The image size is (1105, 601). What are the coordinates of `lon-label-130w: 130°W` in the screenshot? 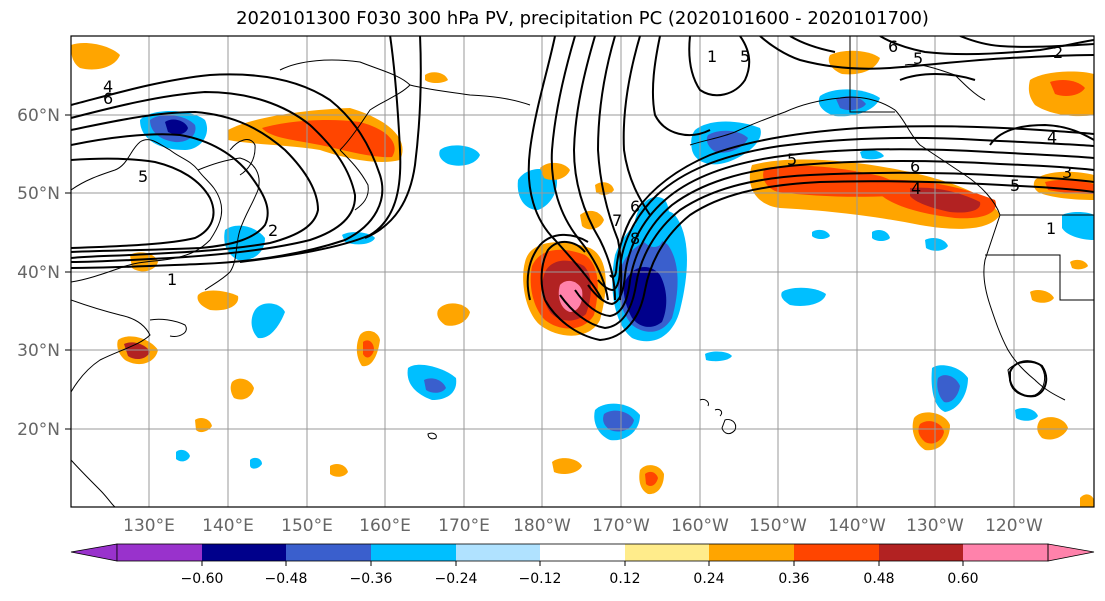 It's located at (935, 526).